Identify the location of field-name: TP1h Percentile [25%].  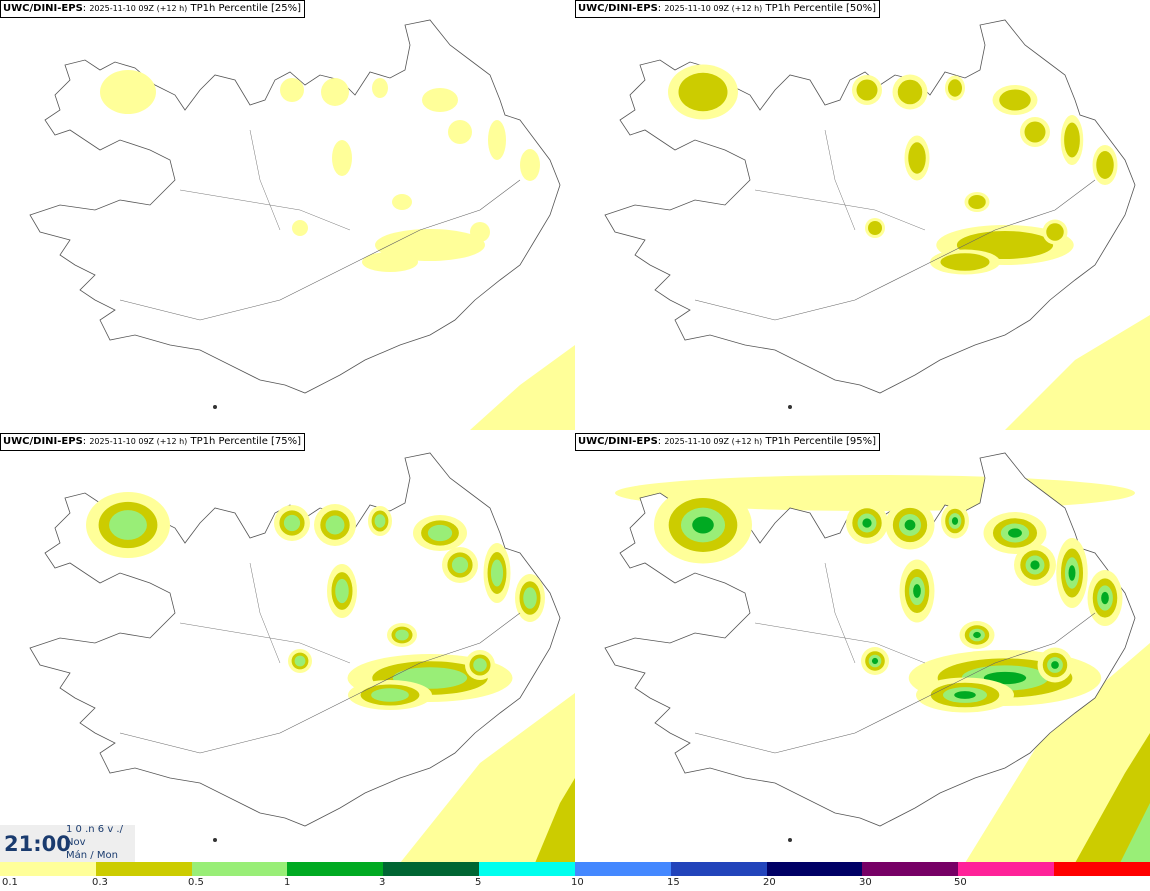
(246, 8).